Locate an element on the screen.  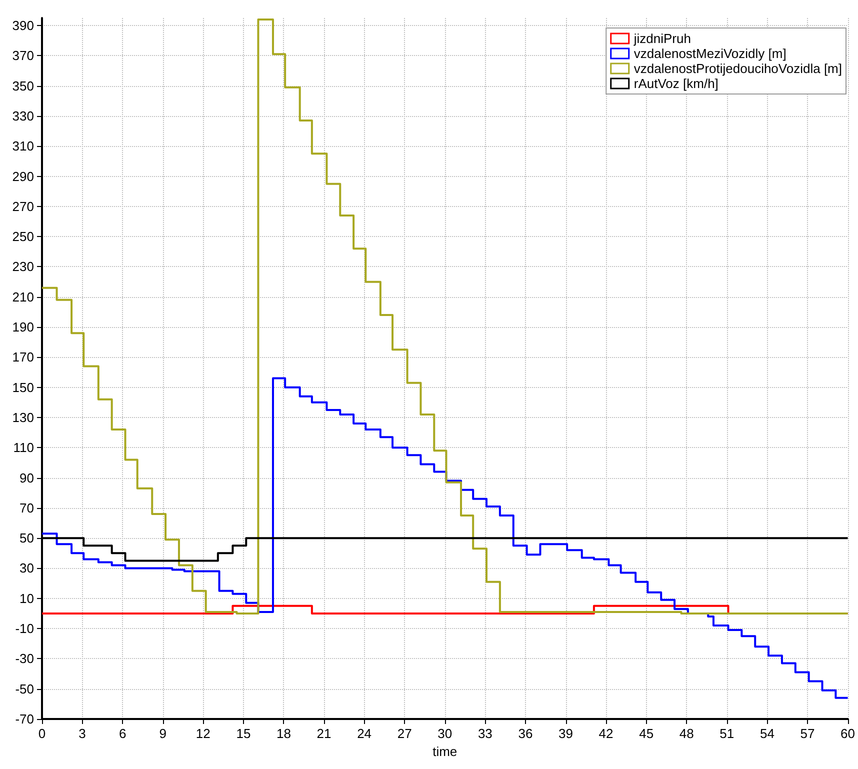
x-tick-label: 6 is located at coordinates (122, 733).